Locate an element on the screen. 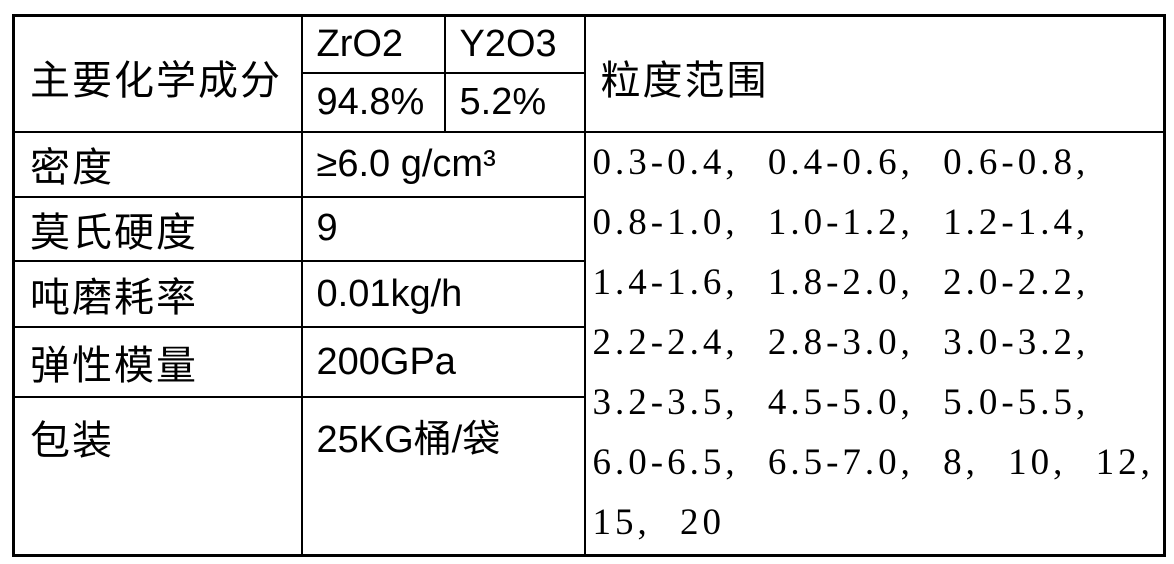 The image size is (1174, 564). property-row-wear-rate: 吨磨耗率 0.01kg/h is located at coordinates (588, 294).